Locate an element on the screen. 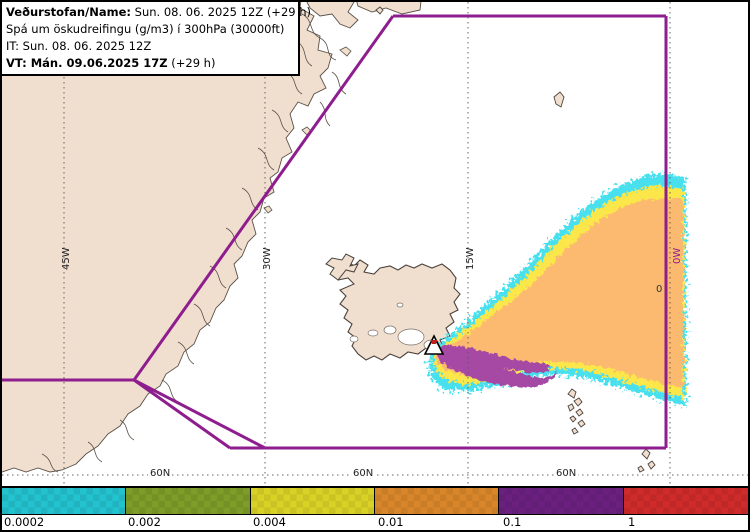 Image resolution: width=750 pixels, height=532 pixels. jan-mayen-island is located at coordinates (559, 99).